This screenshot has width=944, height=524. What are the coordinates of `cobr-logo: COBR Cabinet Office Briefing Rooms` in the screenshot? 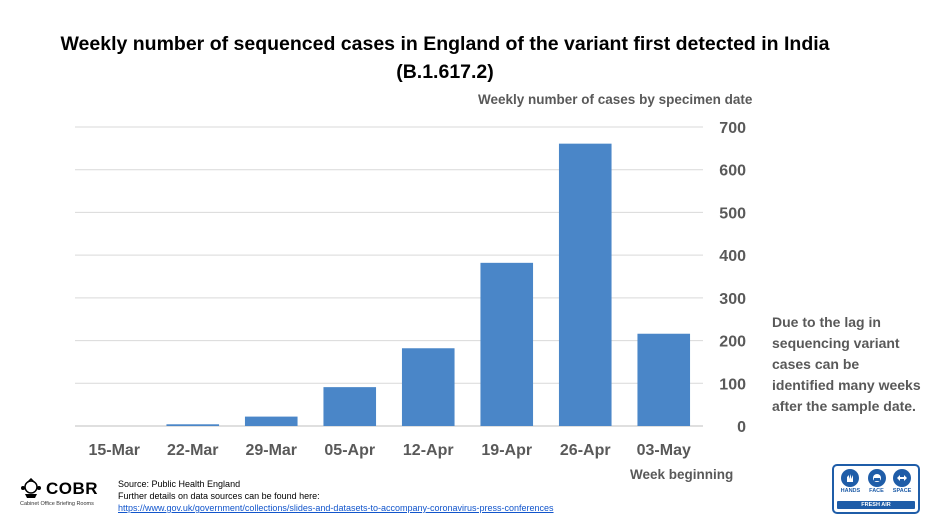 It's located at (65, 492).